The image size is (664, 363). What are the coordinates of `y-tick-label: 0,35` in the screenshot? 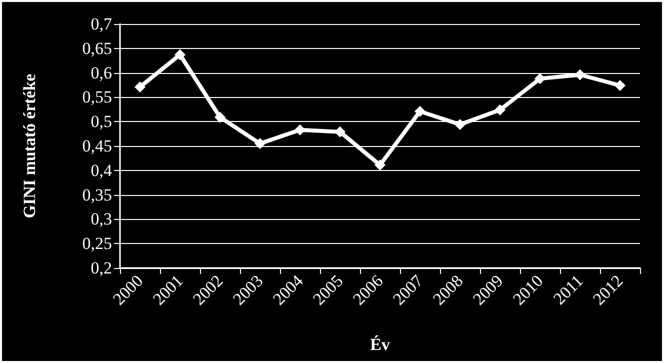 It's located at (97, 194).